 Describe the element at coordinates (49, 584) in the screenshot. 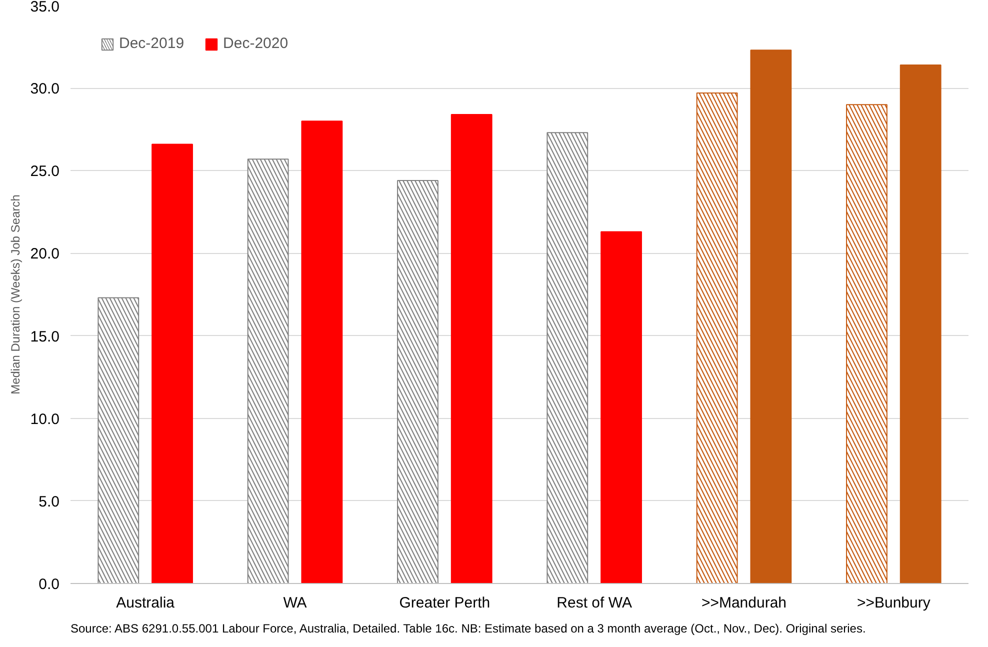

I see `y-tick-label: 0.0` at that location.